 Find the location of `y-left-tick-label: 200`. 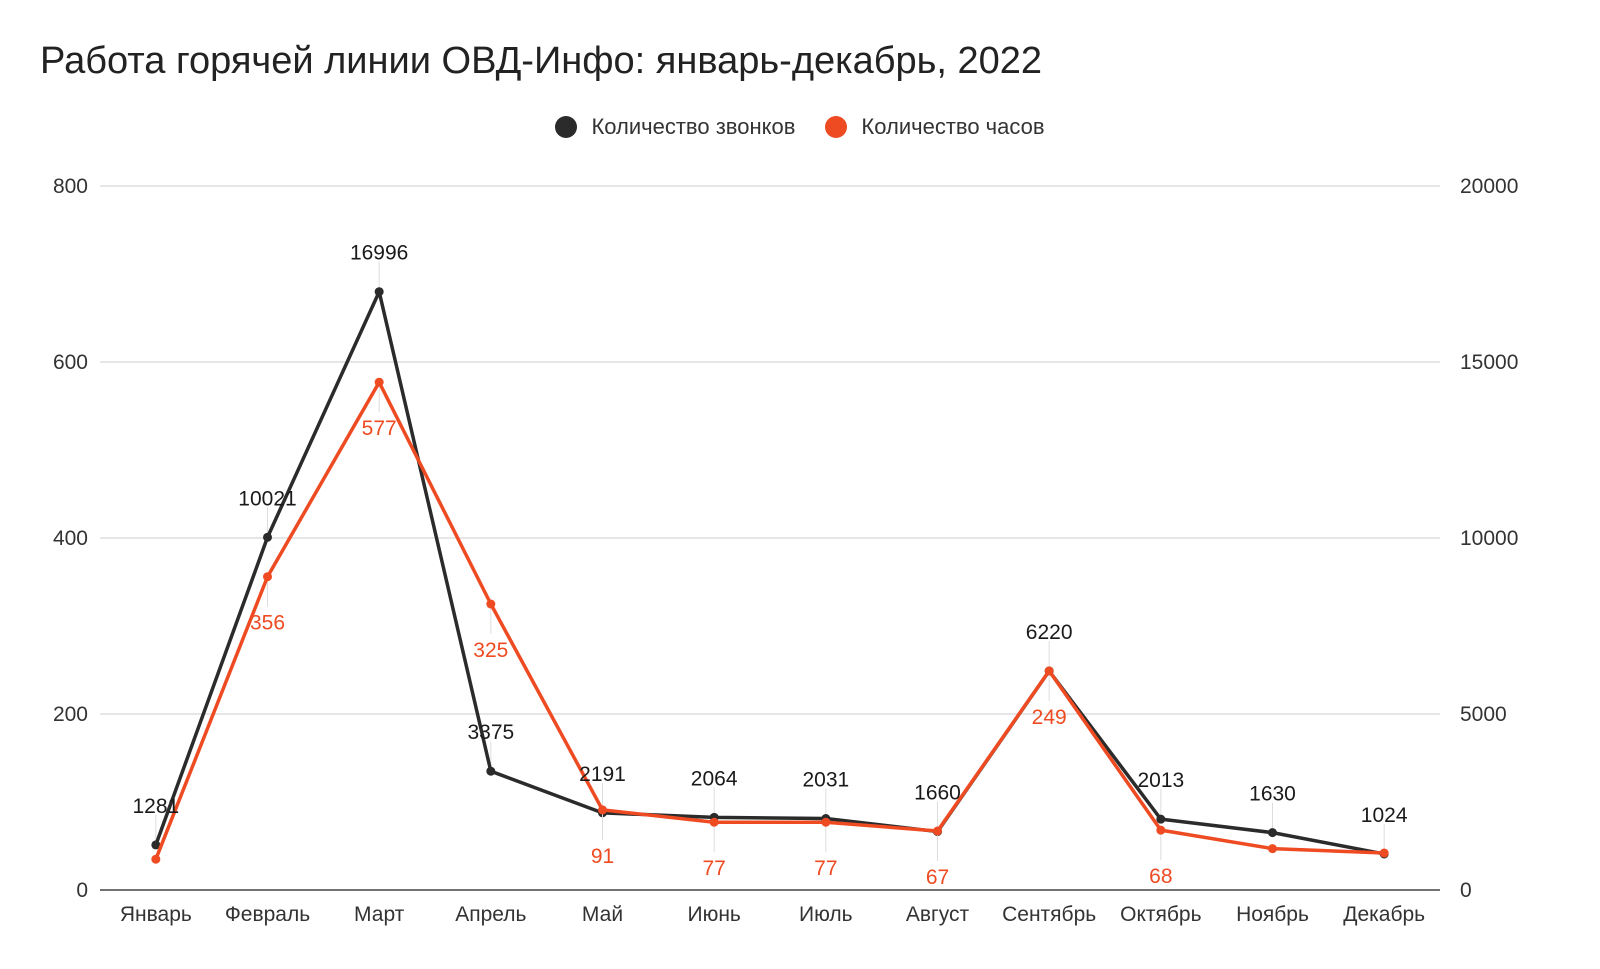

y-left-tick-label: 200 is located at coordinates (70, 714).